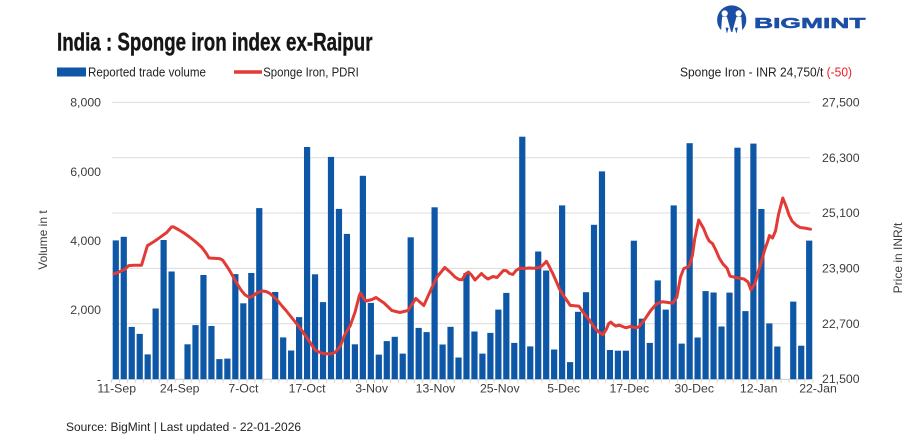 This screenshot has height=448, width=914. What do you see at coordinates (841, 269) in the screenshot?
I see `svg-text: 23,900` at bounding box center [841, 269].